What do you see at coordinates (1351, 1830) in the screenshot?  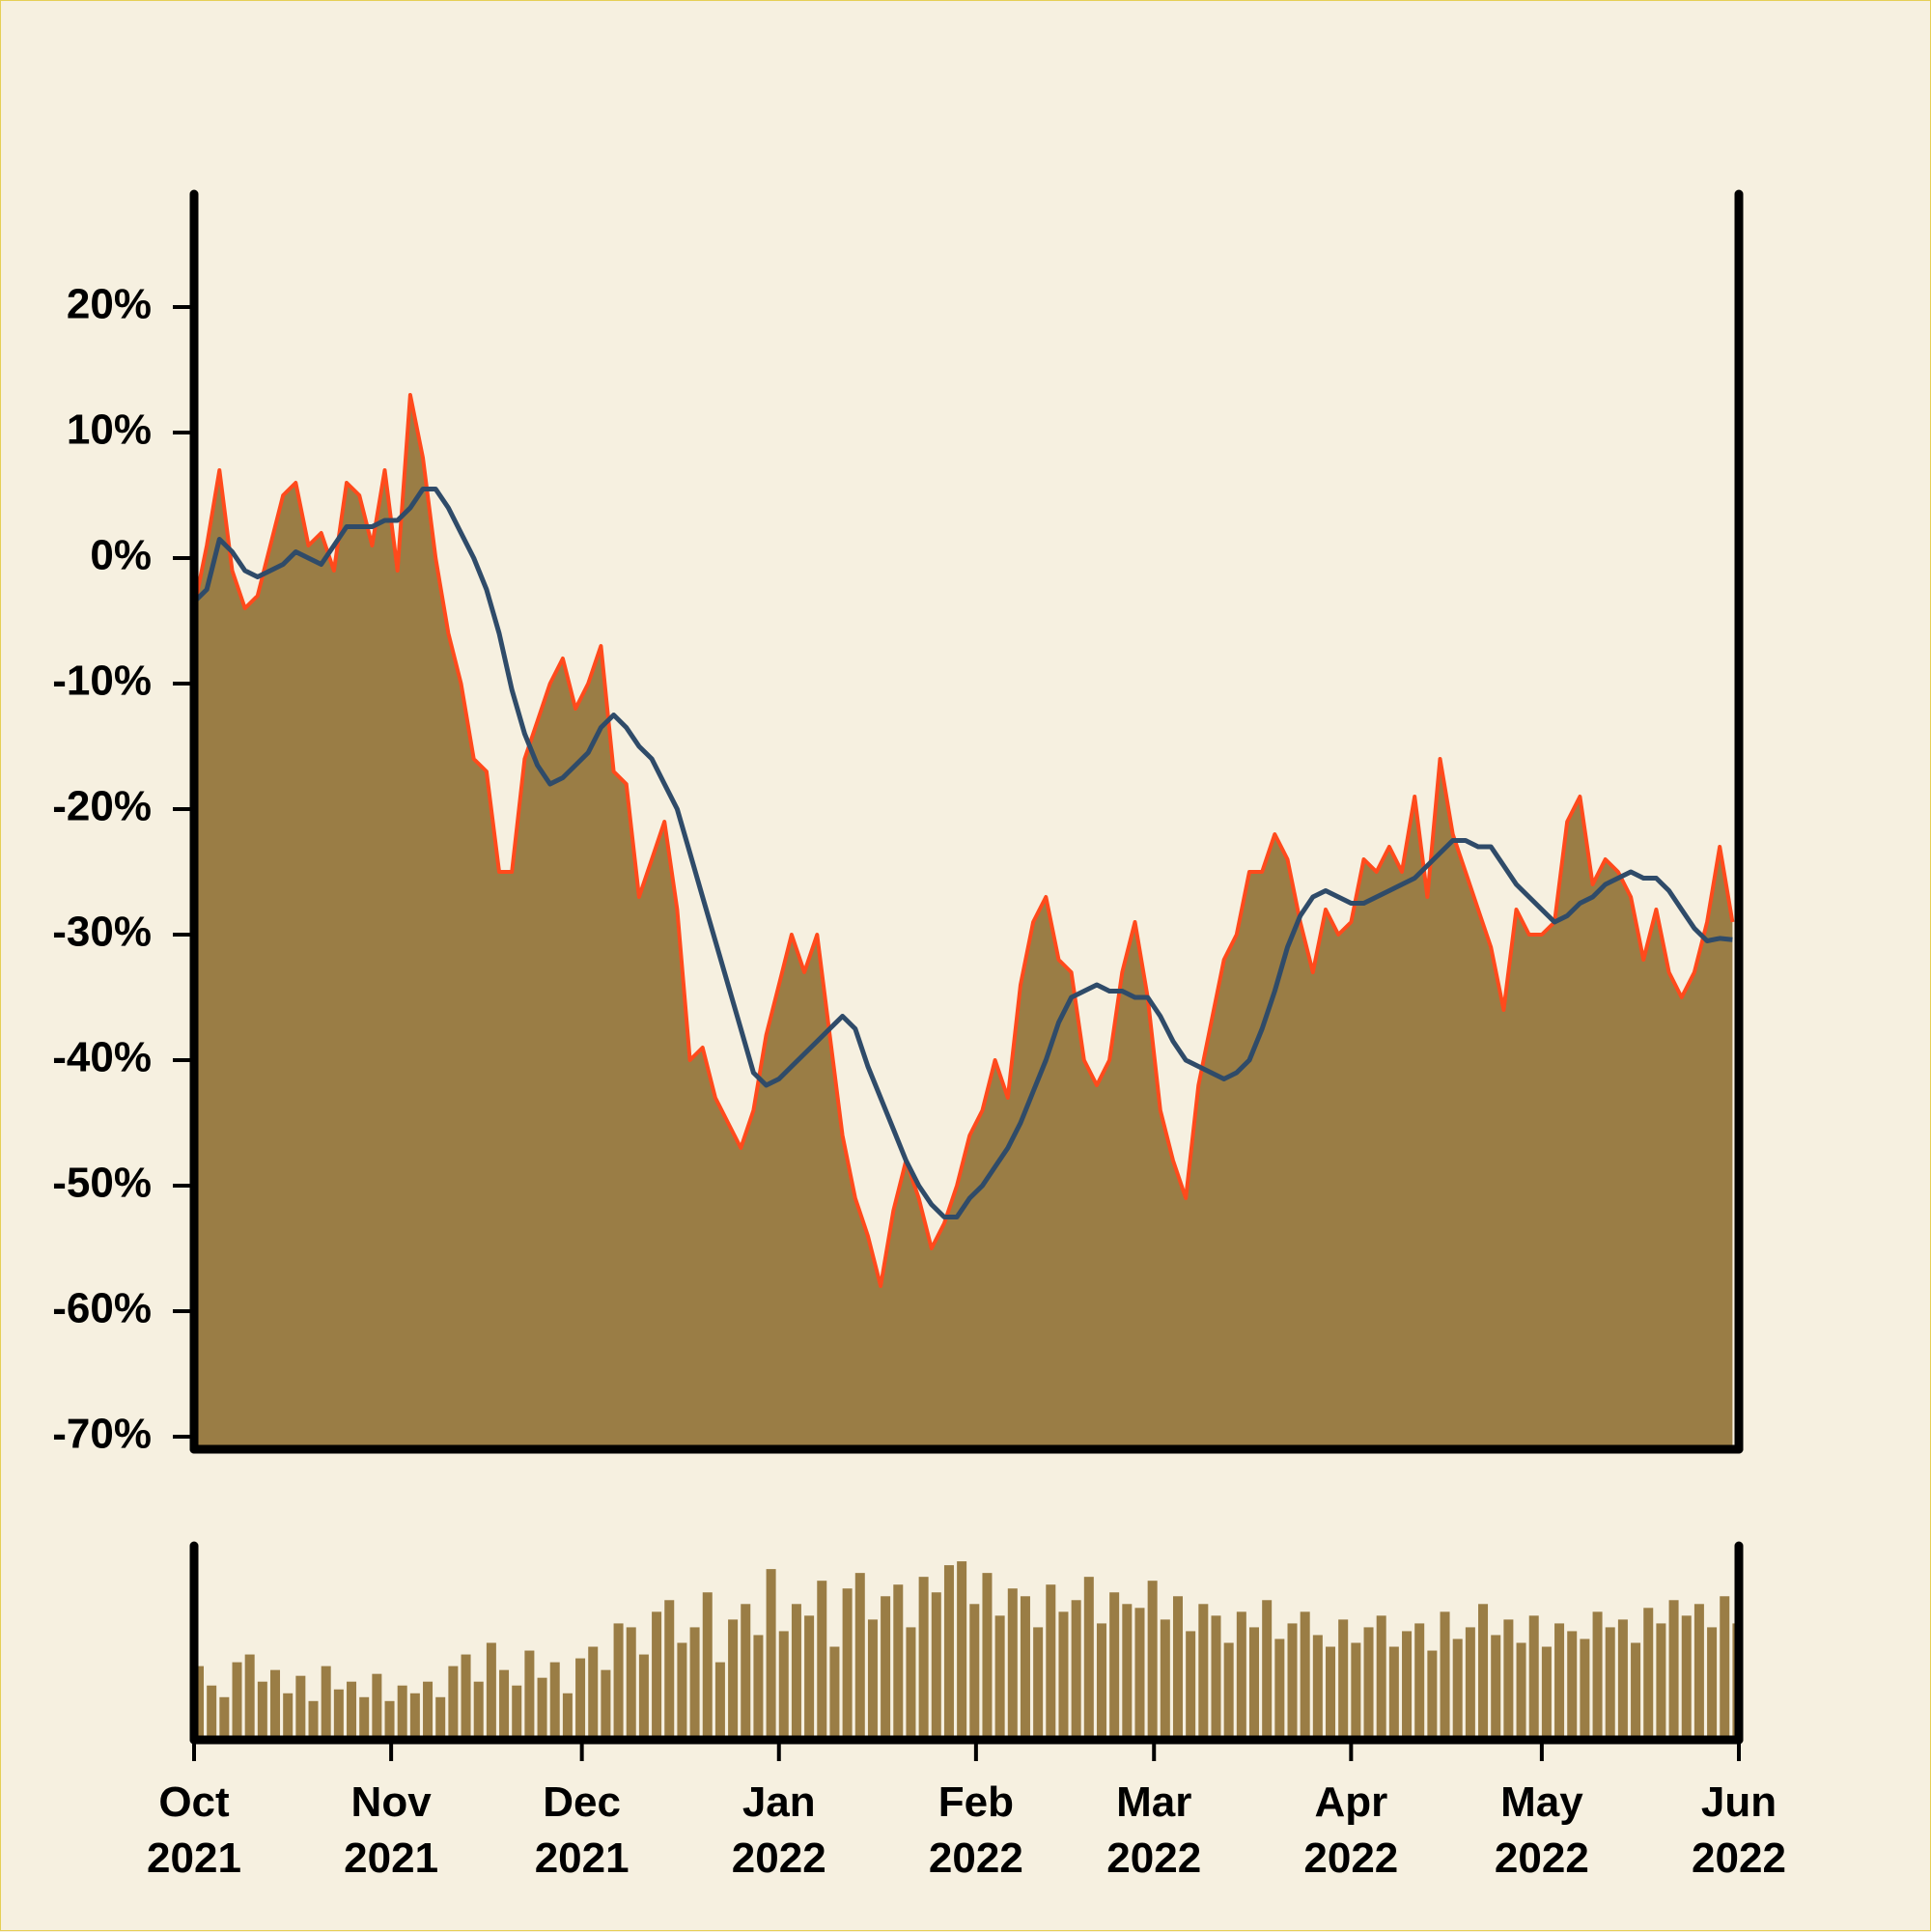 I see `x-tick-label: Apr 2022` at bounding box center [1351, 1830].